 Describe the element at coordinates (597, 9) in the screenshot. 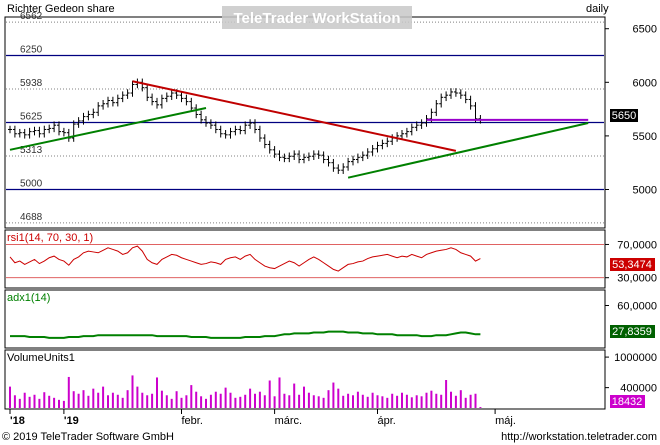

I see `period-label: daily` at that location.